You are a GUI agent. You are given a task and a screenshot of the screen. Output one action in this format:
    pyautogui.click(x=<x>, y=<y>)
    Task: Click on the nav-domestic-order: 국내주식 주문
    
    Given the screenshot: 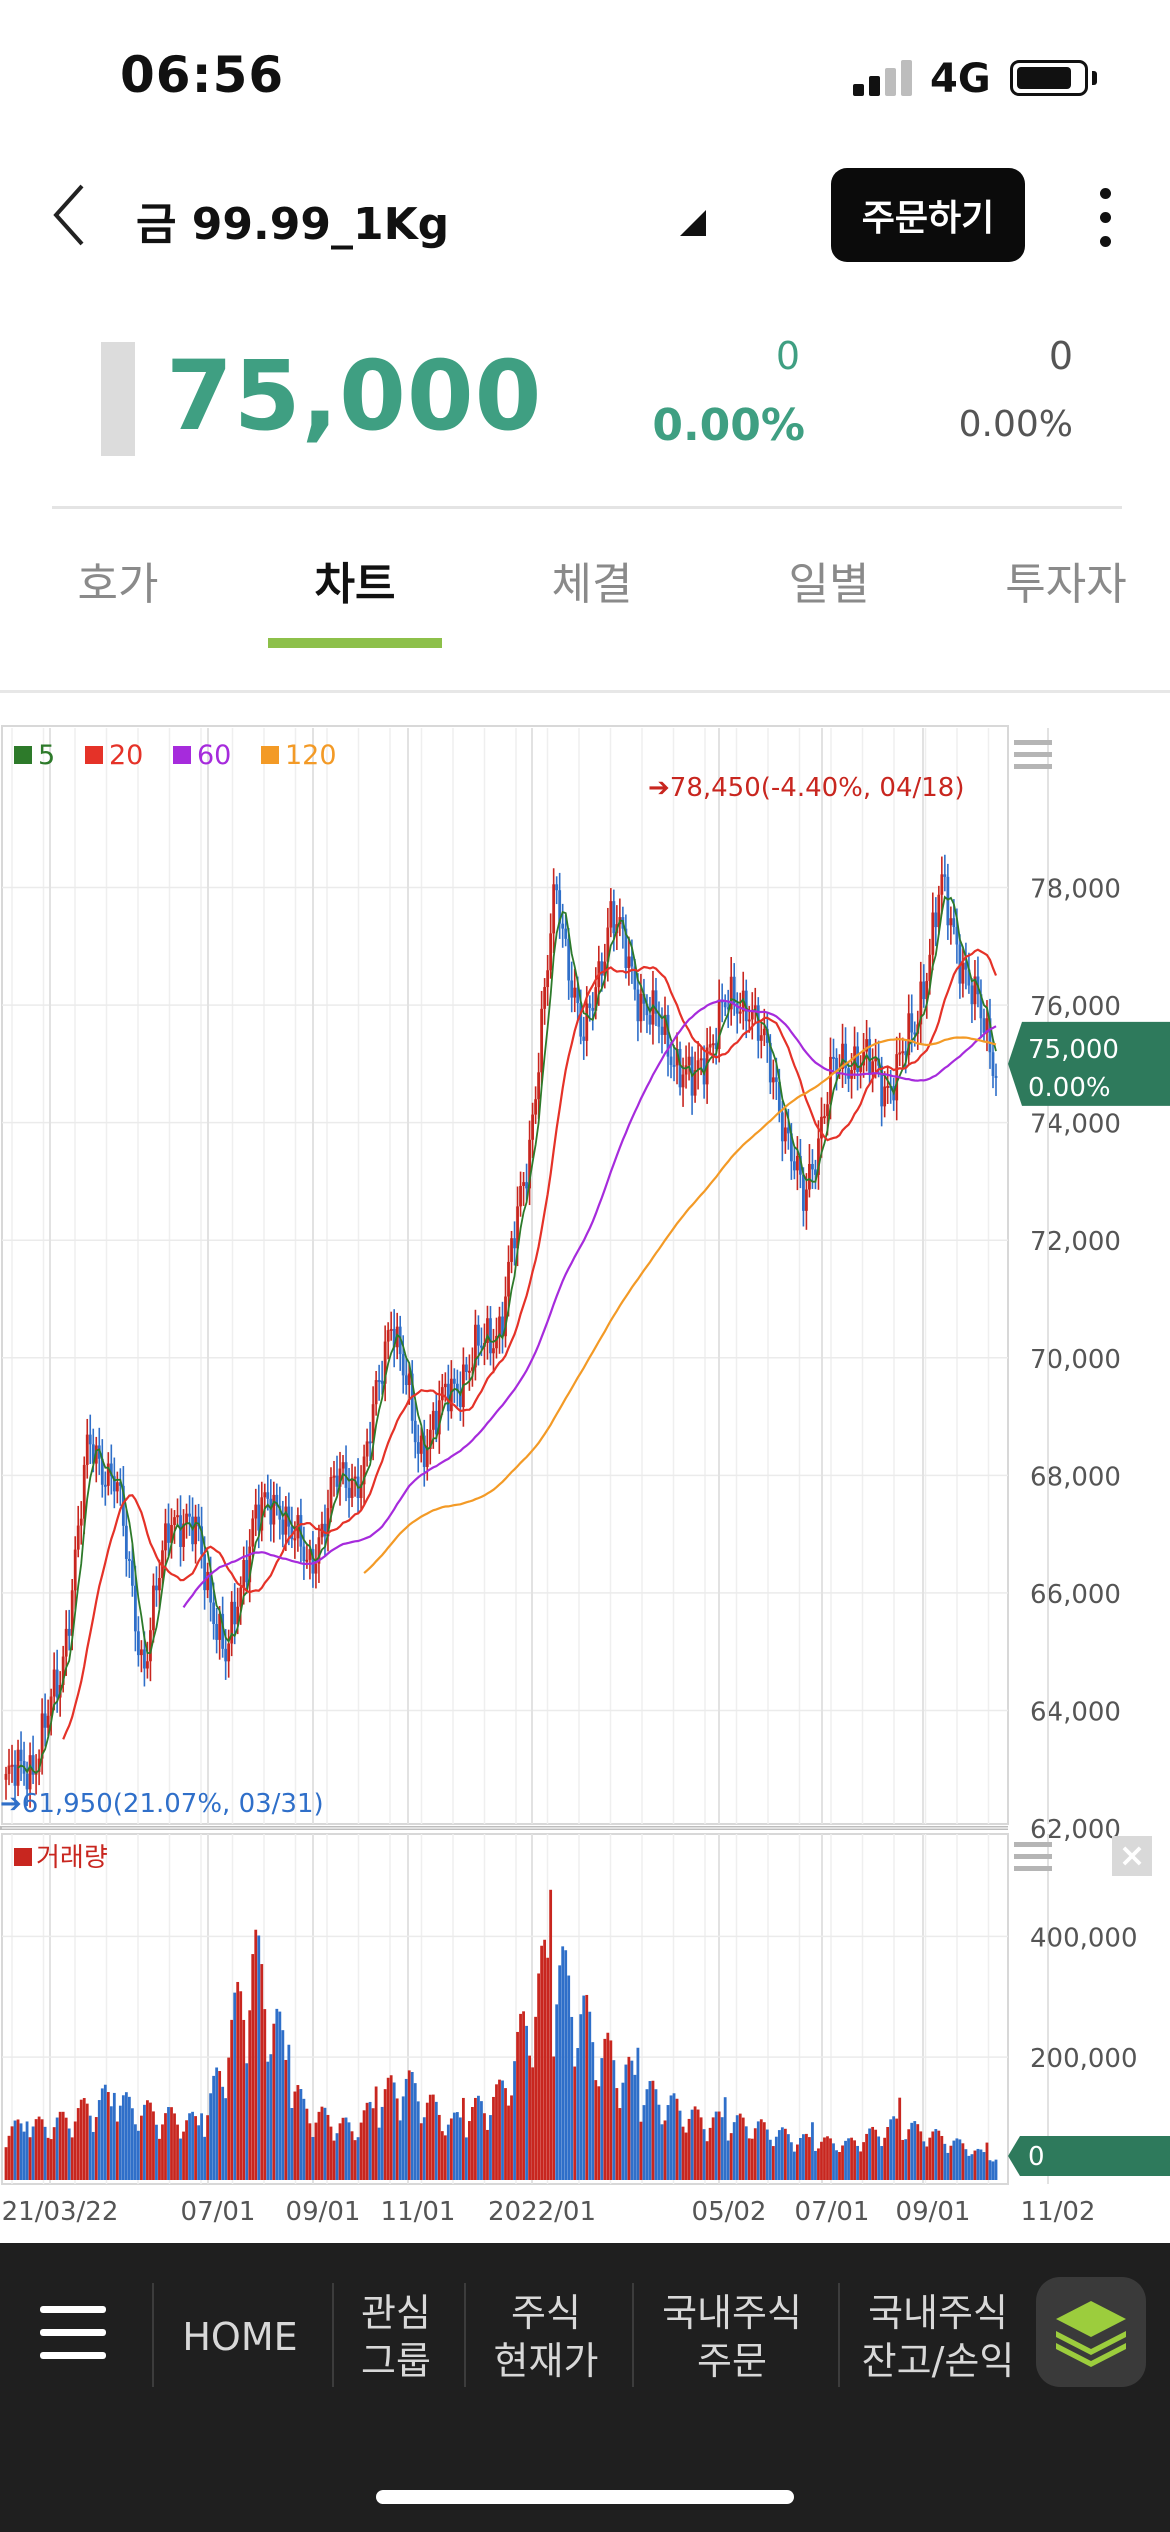 What is the action you would take?
    pyautogui.click(x=732, y=2337)
    